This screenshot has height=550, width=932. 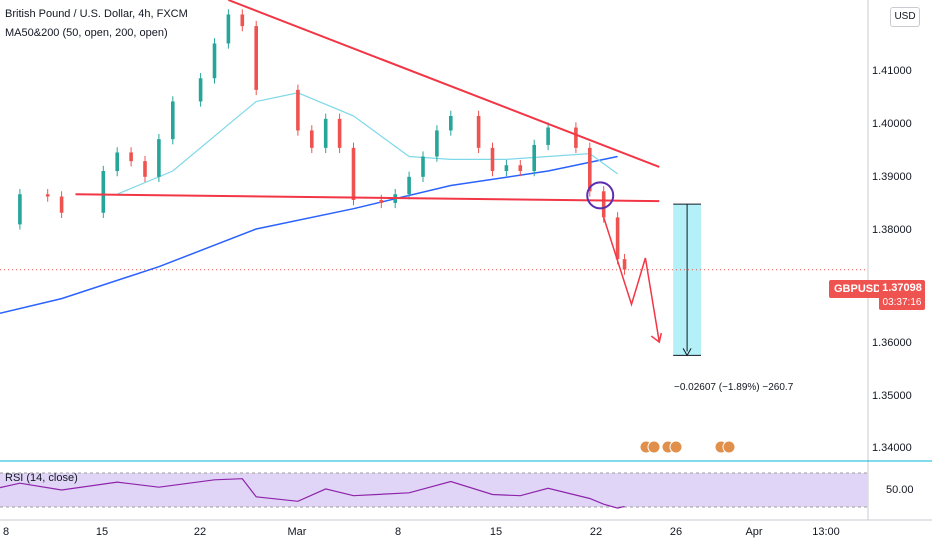 I want to click on rsi-legend: RSI (14, close), so click(x=41, y=478).